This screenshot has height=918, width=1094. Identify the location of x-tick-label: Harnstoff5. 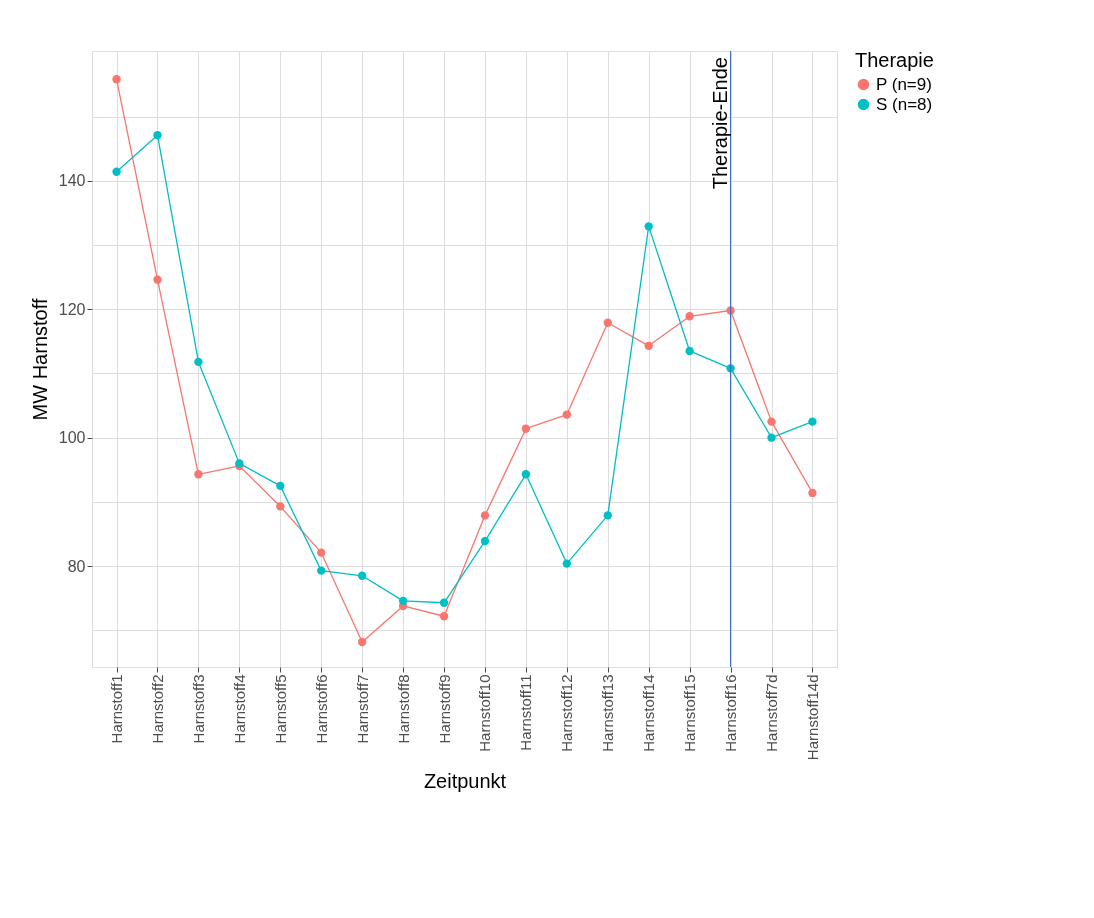
(280, 709).